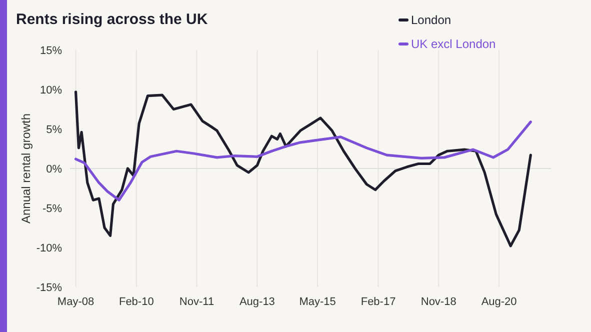 The width and height of the screenshot is (591, 332). Describe the element at coordinates (49, 288) in the screenshot. I see `y-tick-label: -15%` at that location.